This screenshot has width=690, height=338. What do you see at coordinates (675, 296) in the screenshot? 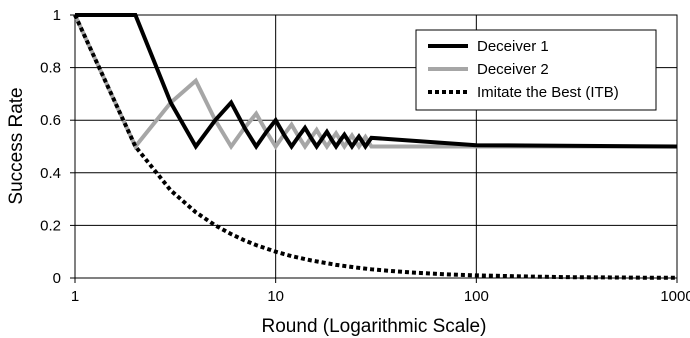
I see `x-tick-label: 1000` at bounding box center [675, 296].